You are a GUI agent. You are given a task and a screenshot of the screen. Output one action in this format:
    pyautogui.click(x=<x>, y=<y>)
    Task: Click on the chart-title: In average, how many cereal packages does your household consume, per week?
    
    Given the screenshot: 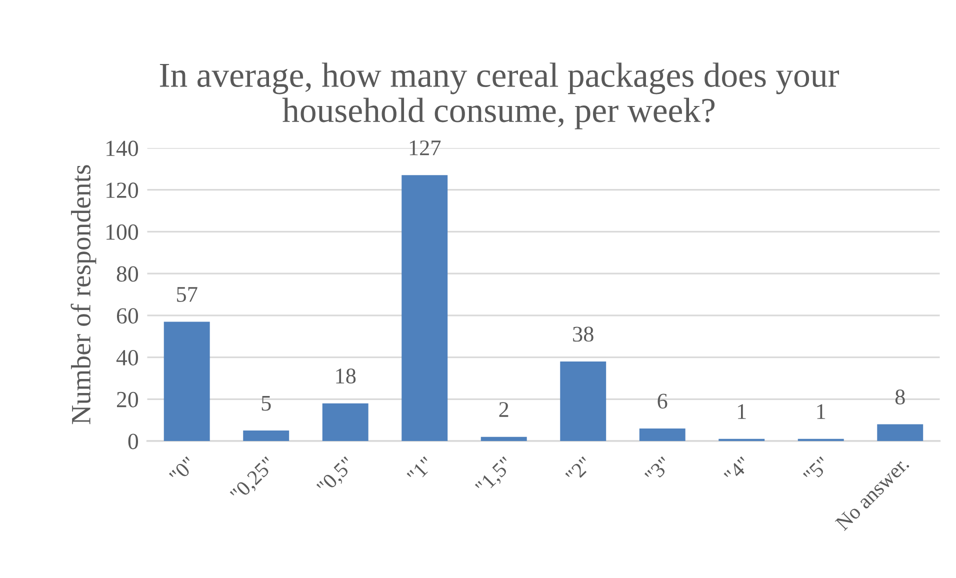 What is the action you would take?
    pyautogui.click(x=500, y=96)
    